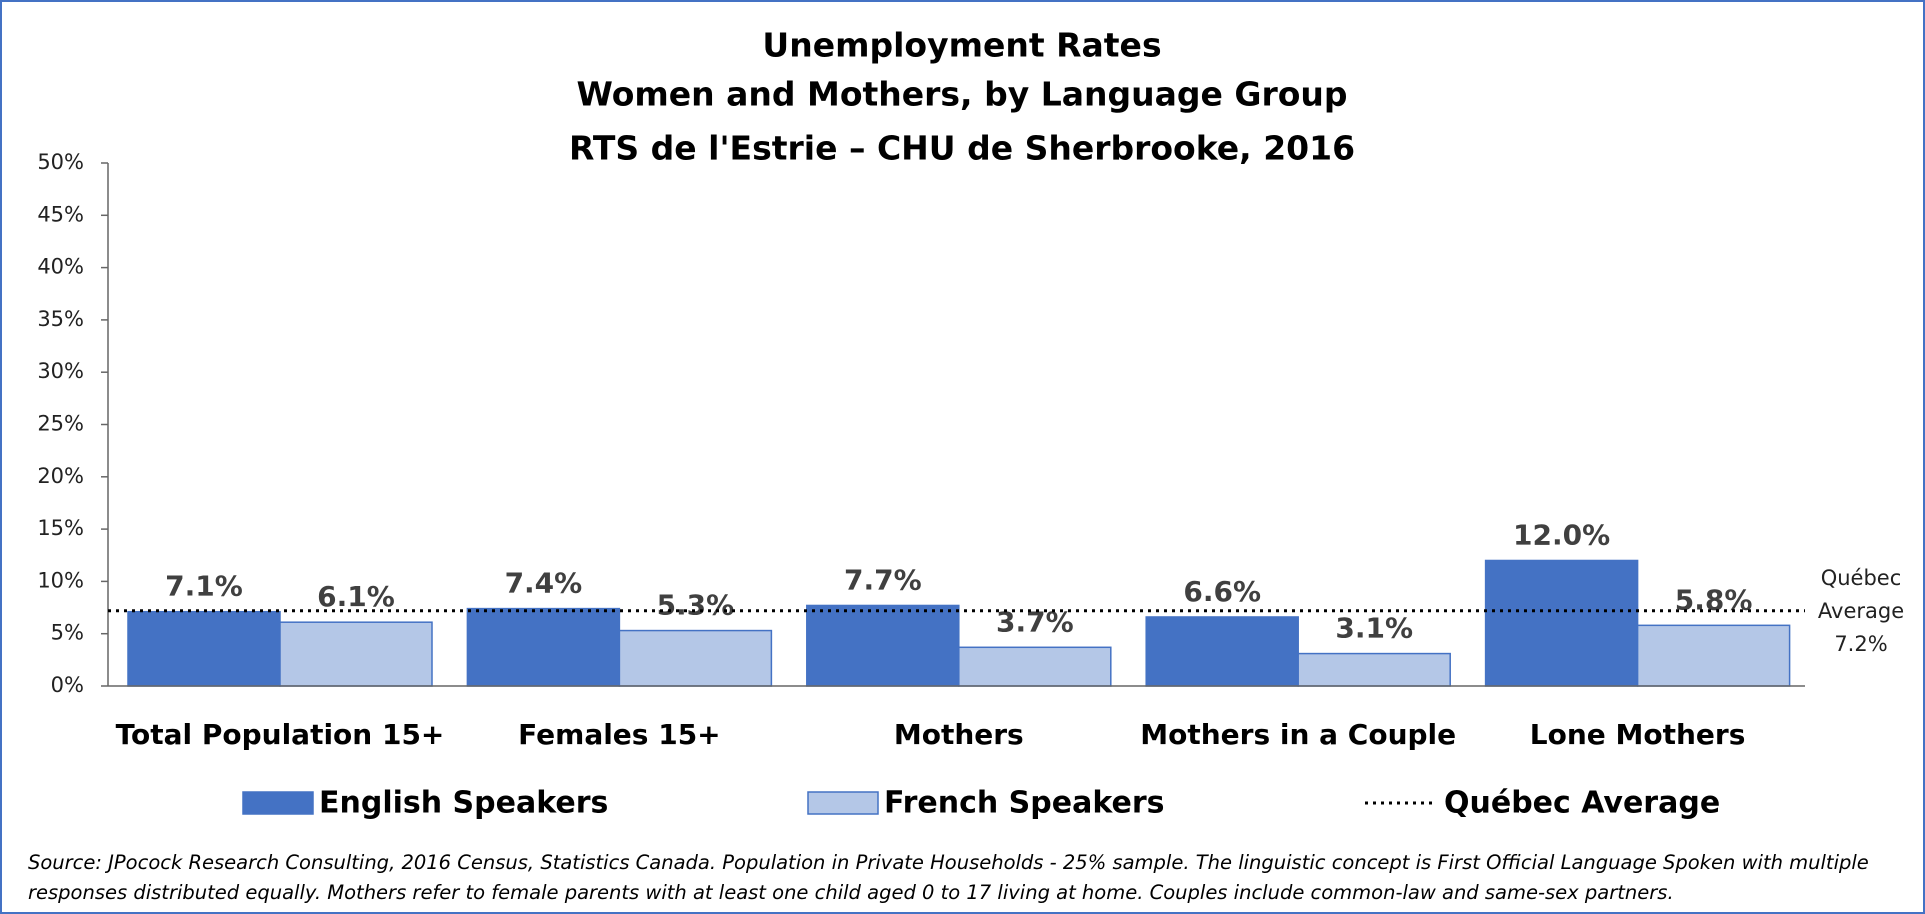 This screenshot has width=1925, height=914. Describe the element at coordinates (1561, 534) in the screenshot. I see `data-label: 12.0%` at that location.